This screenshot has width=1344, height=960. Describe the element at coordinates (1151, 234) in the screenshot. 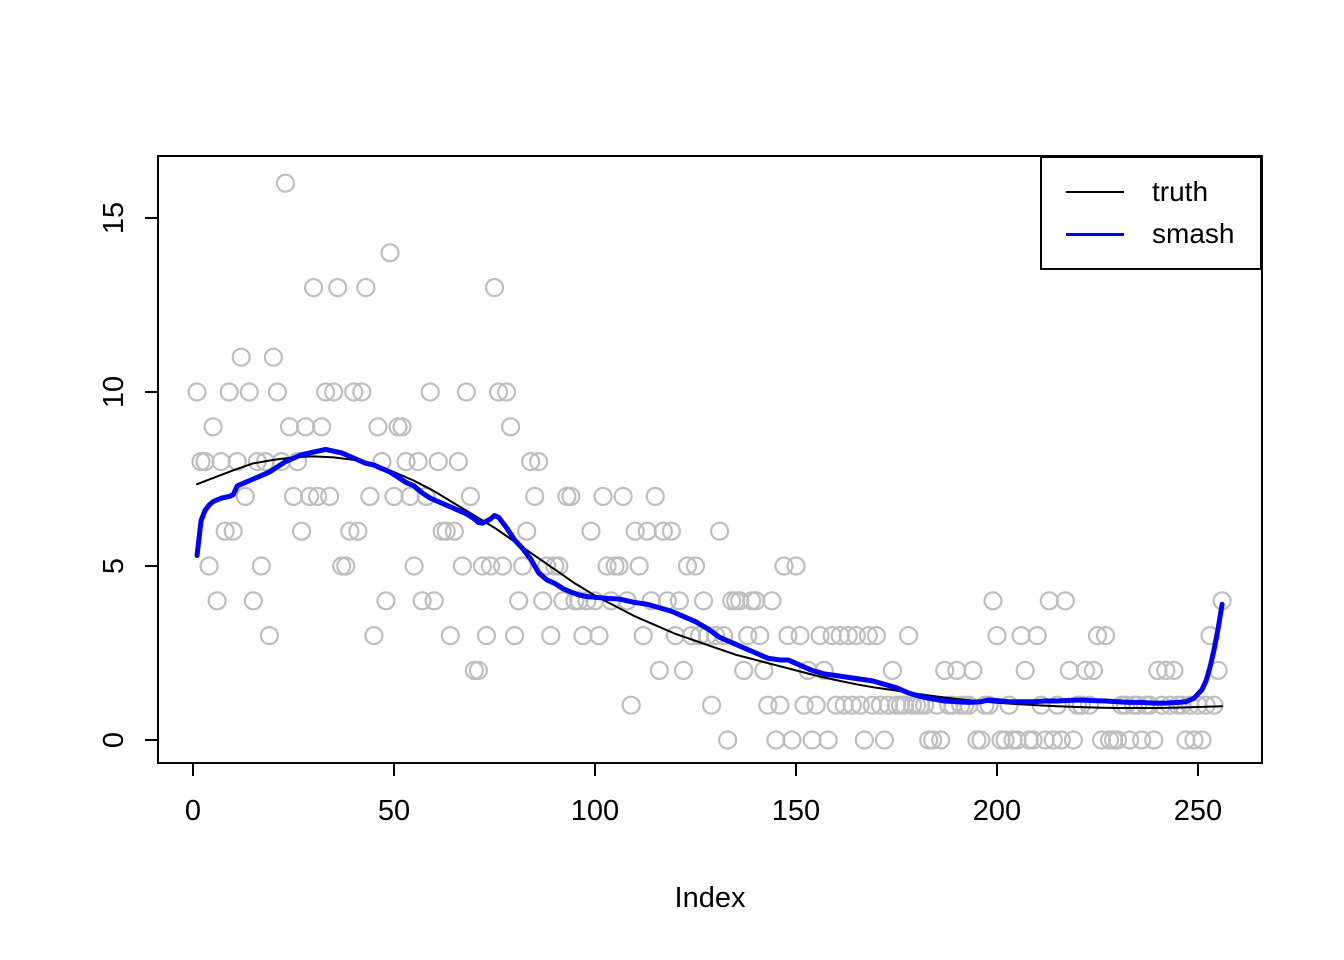

I see `legend-item-smash: smash` at that location.